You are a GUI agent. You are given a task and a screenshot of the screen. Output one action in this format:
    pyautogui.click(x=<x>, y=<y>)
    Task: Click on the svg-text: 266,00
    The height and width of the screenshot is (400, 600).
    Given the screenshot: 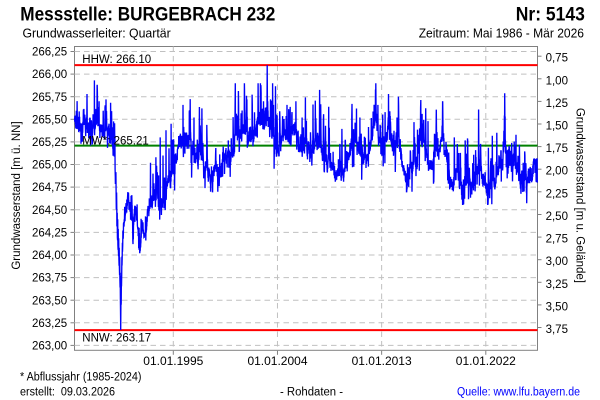 What is the action you would take?
    pyautogui.click(x=49, y=75)
    